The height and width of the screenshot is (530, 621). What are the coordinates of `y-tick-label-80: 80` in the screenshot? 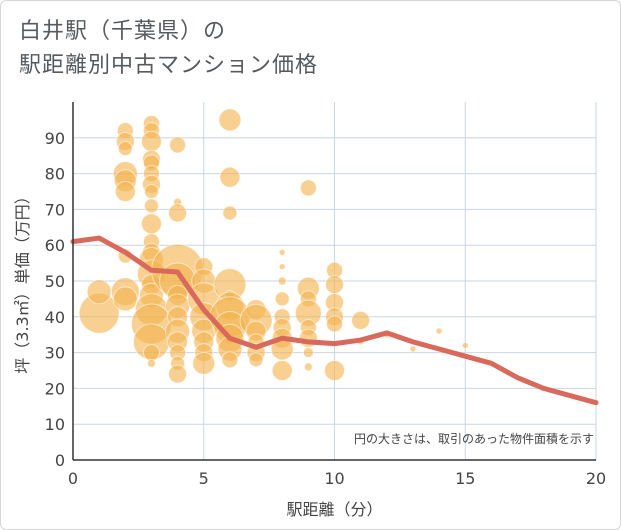 It's located at (55, 174).